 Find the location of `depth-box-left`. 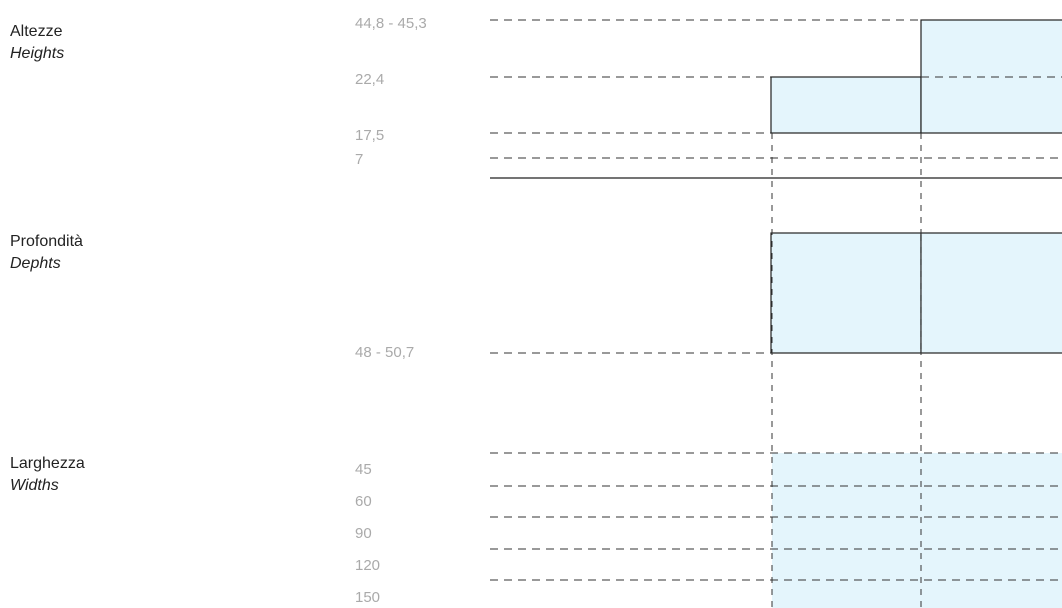

depth-box-left is located at coordinates (846, 293).